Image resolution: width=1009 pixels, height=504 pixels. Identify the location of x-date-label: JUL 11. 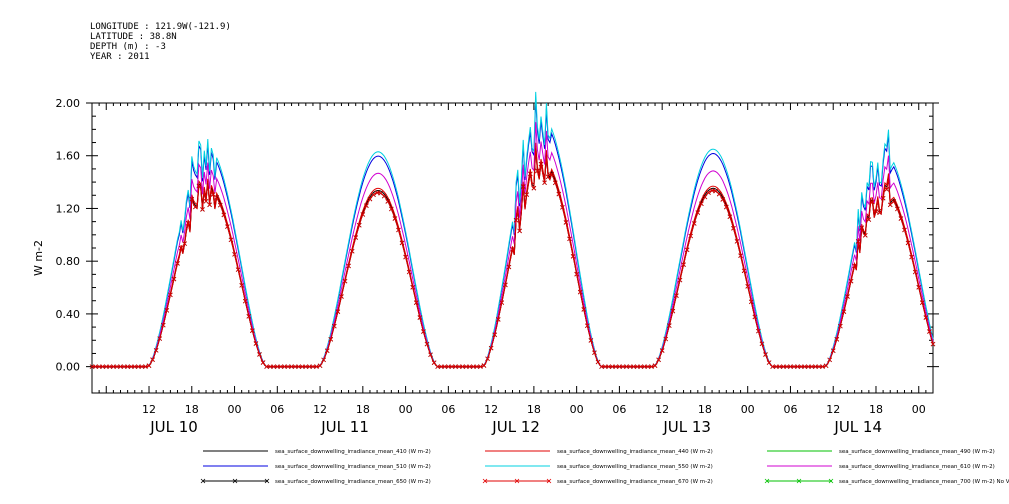
(344, 427).